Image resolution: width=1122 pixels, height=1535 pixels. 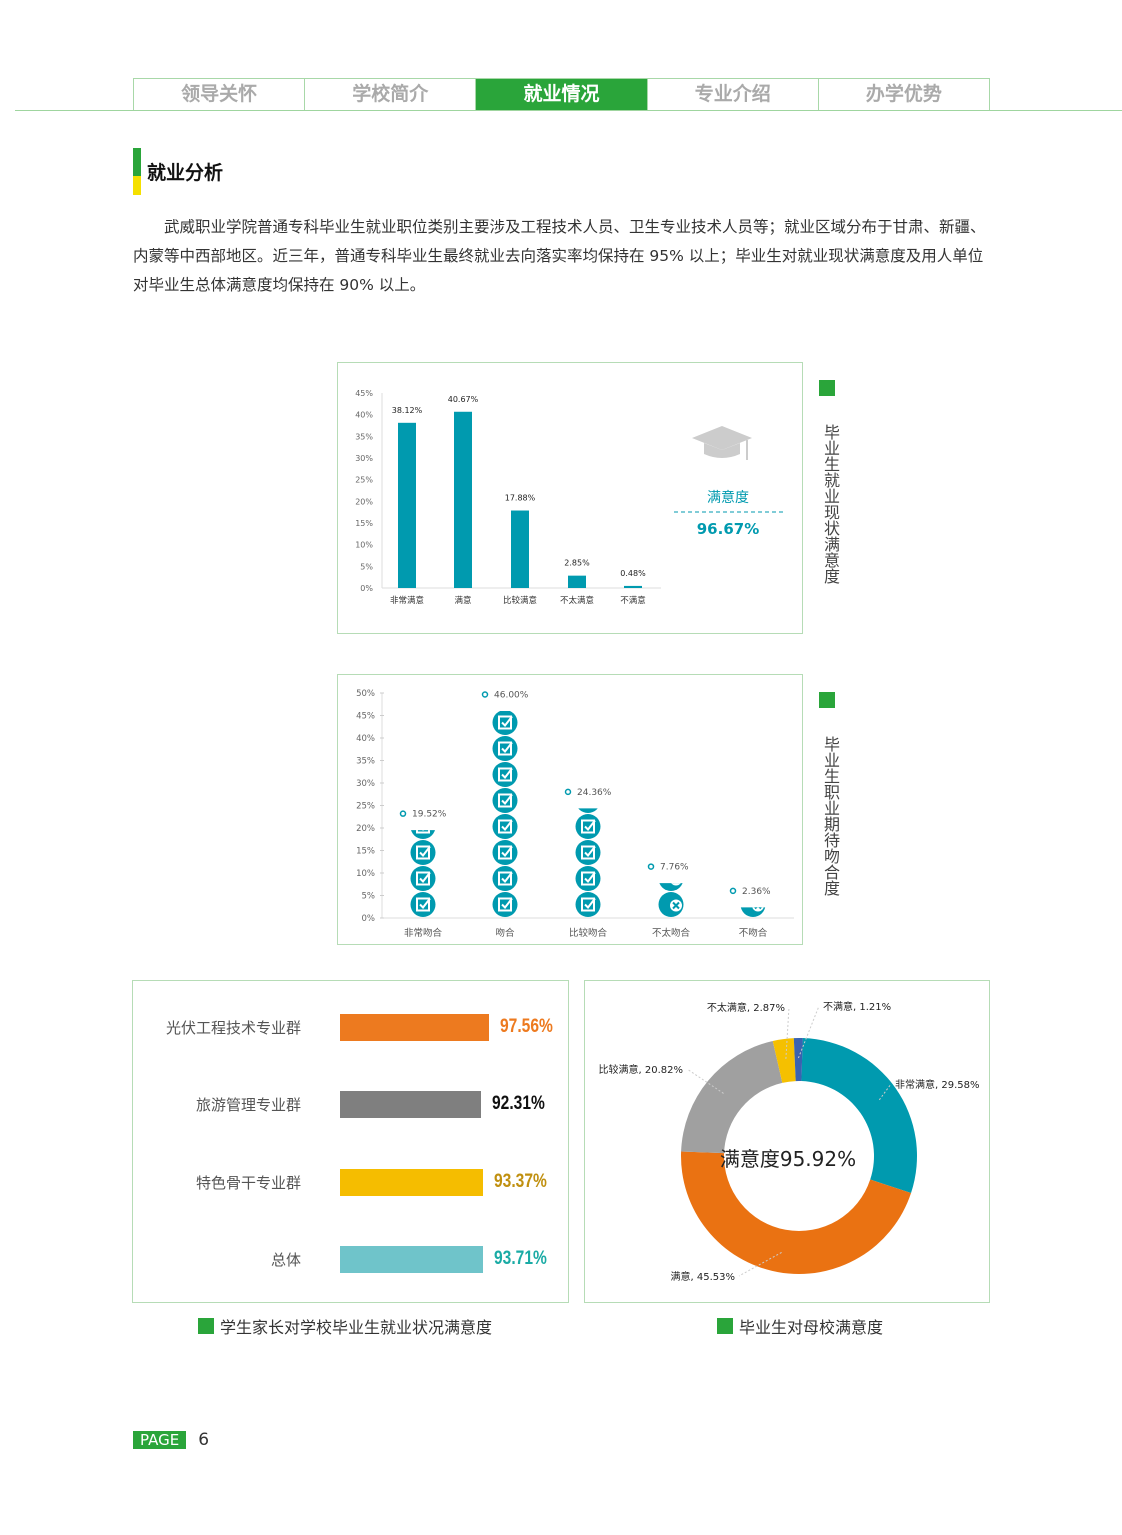 I want to click on graduation-cap-icon, so click(x=722, y=443).